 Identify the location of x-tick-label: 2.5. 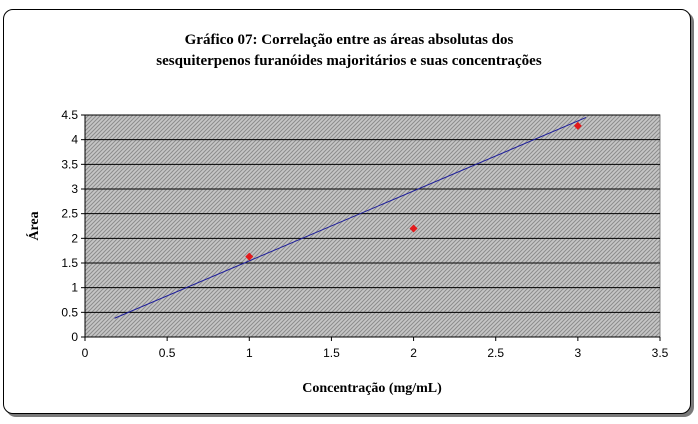
(495, 353).